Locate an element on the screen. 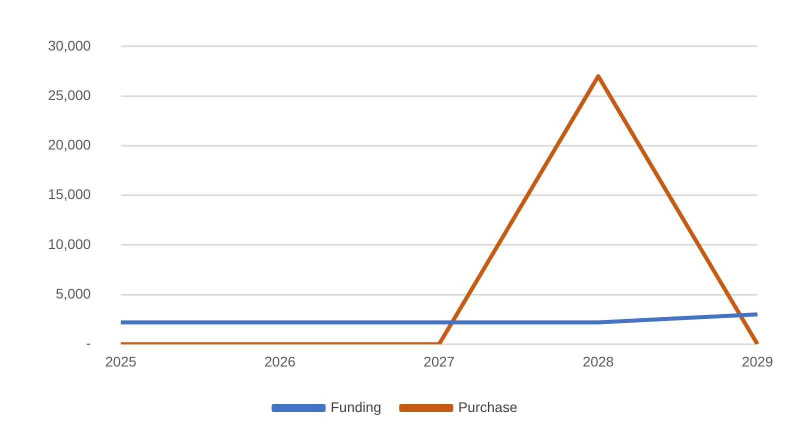  y-tick-label: 25,000 is located at coordinates (70, 94).